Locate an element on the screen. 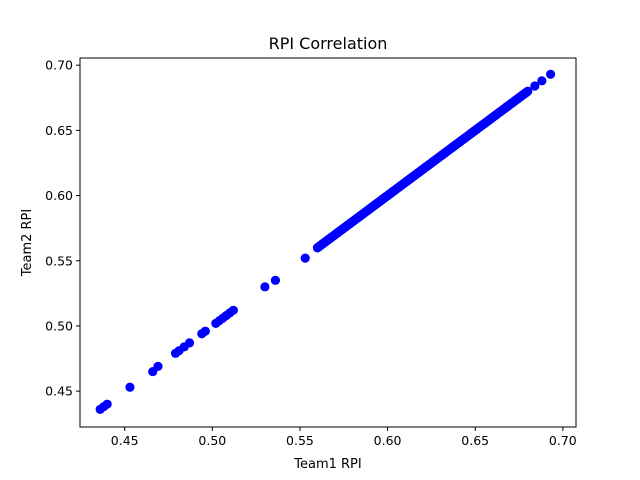 The image size is (640, 480). y-tick-label: 0.50 is located at coordinates (59, 325).